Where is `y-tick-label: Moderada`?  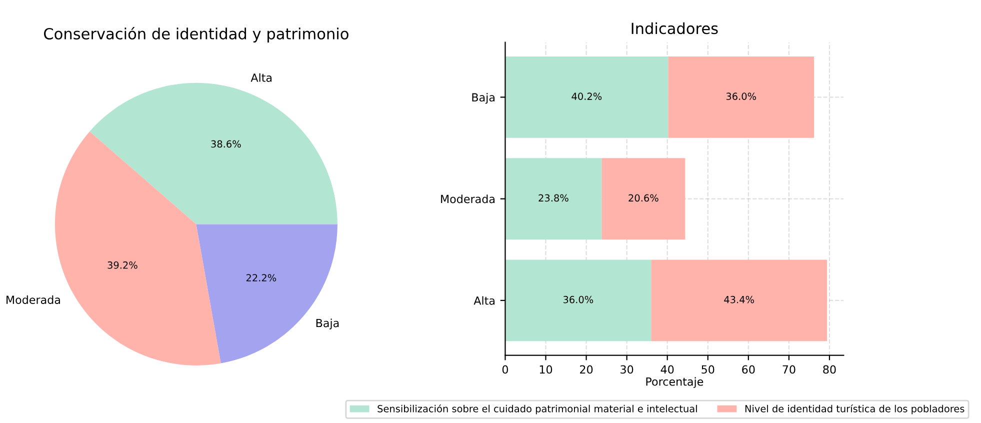 y-tick-label: Moderada is located at coordinates (467, 199).